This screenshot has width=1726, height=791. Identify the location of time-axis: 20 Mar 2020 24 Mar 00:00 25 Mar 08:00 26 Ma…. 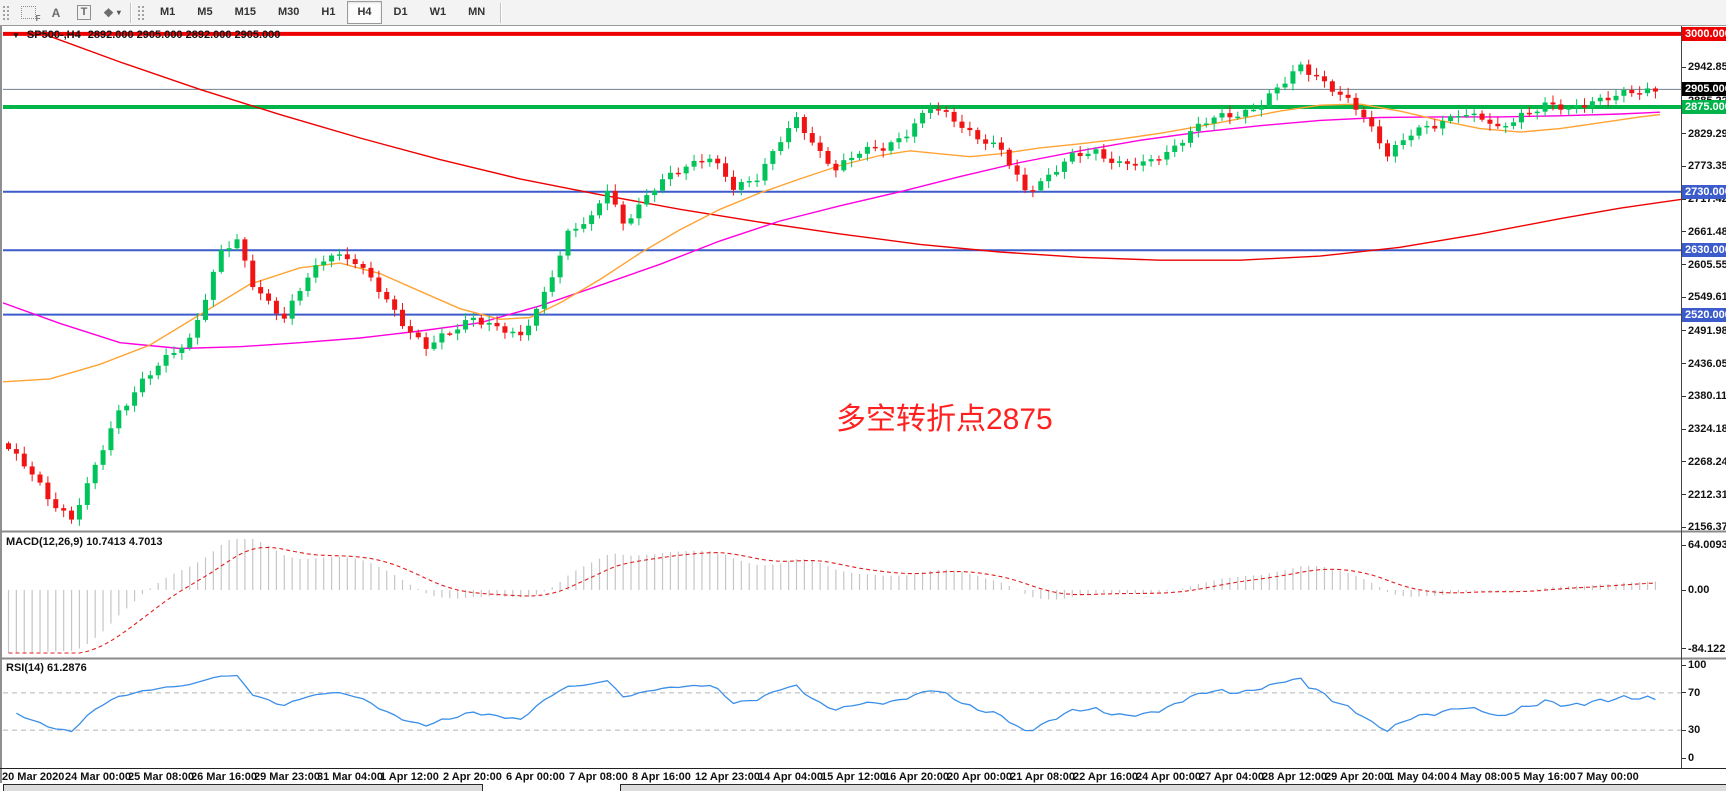
(863, 776).